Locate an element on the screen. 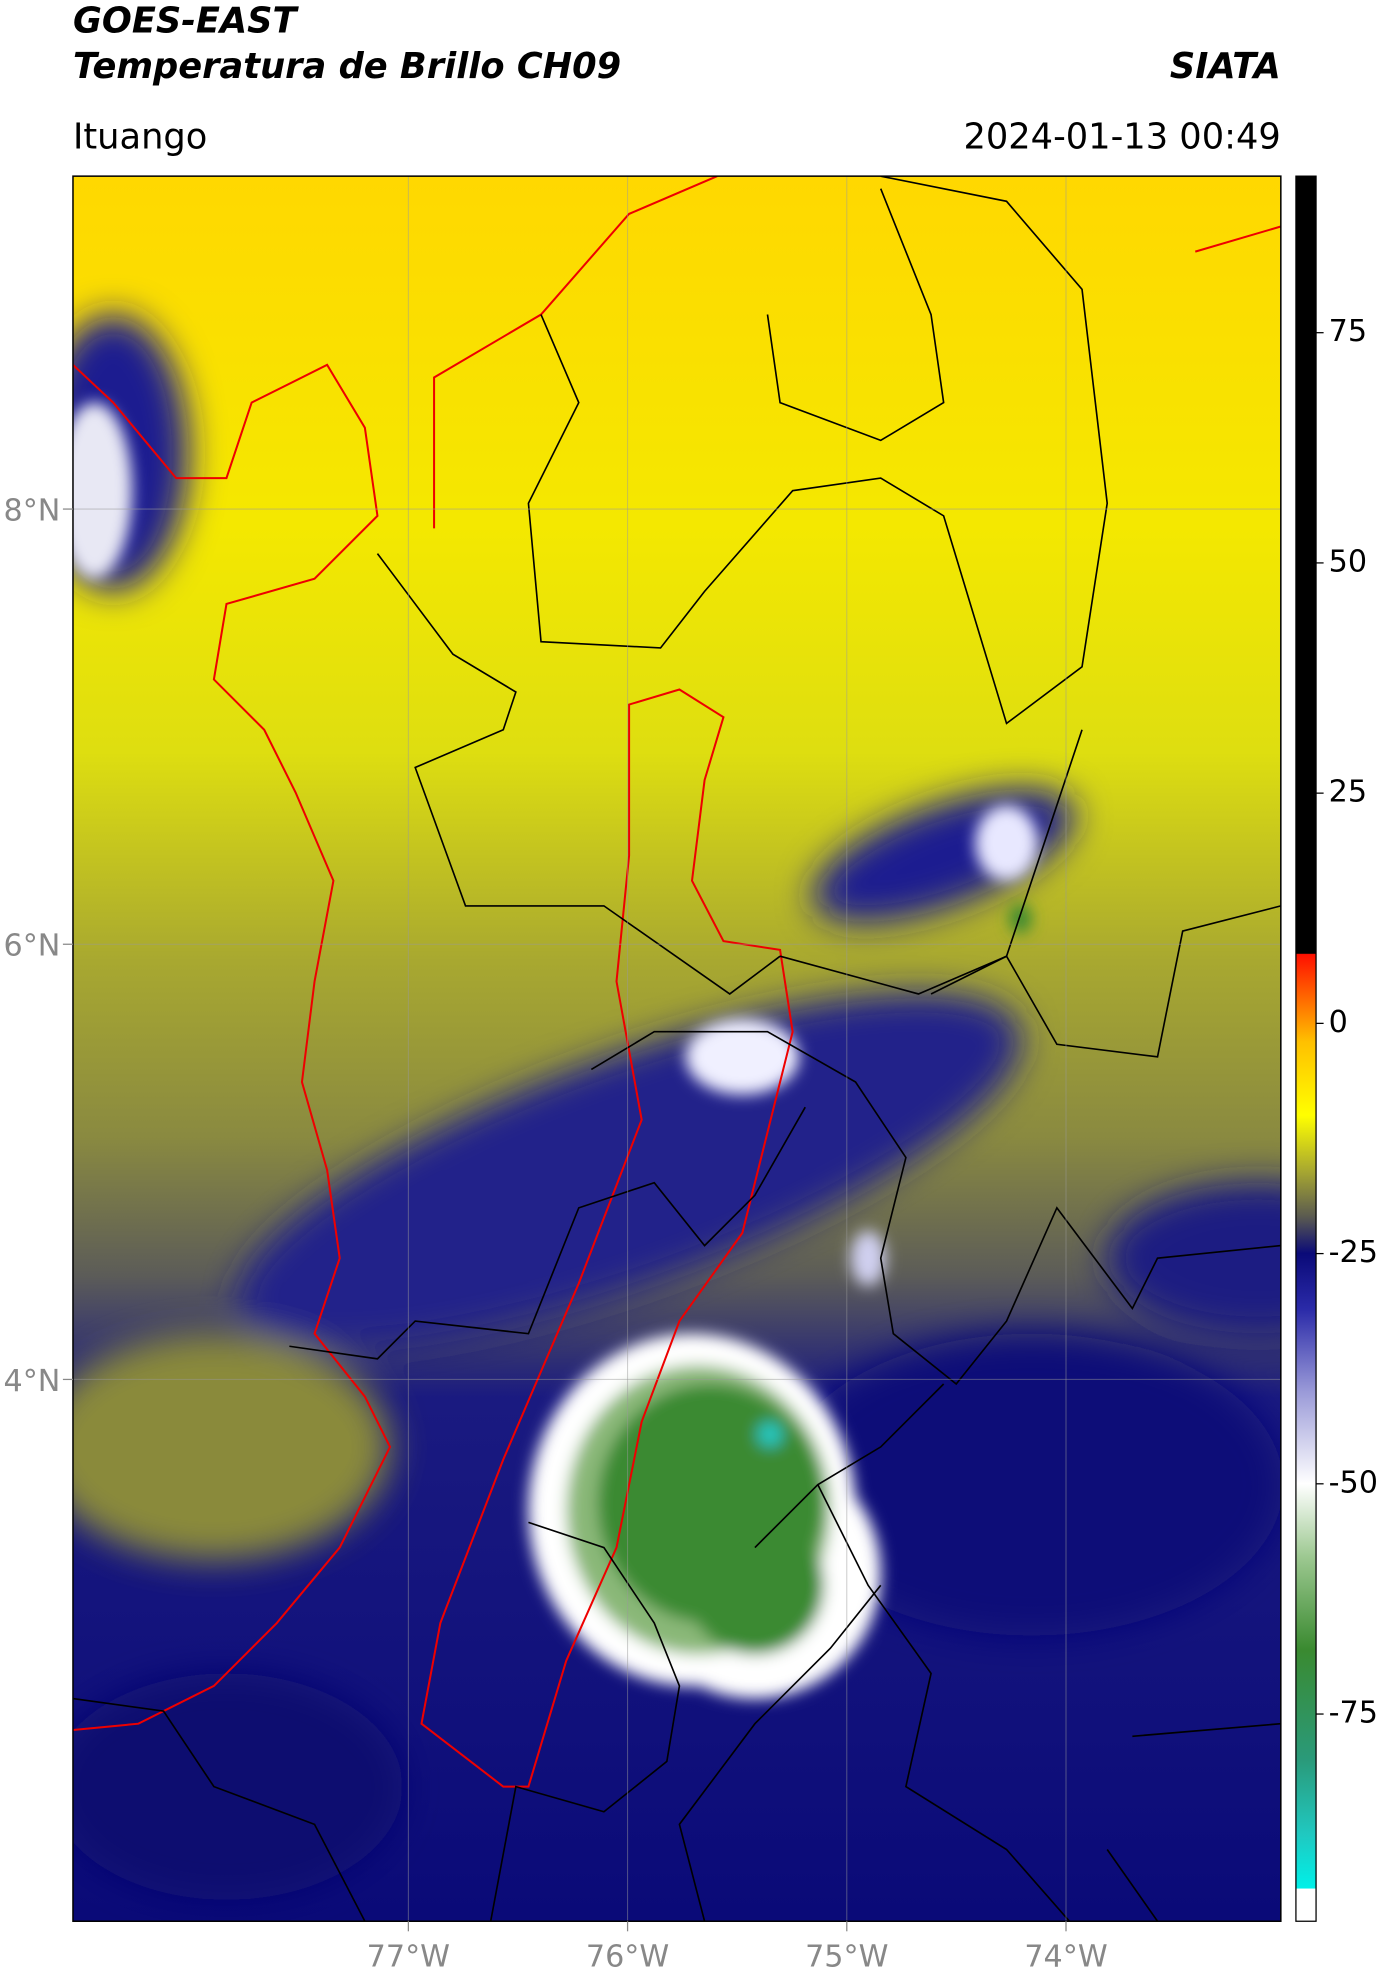 The width and height of the screenshot is (1384, 1981). region: Ituango is located at coordinates (140, 136).